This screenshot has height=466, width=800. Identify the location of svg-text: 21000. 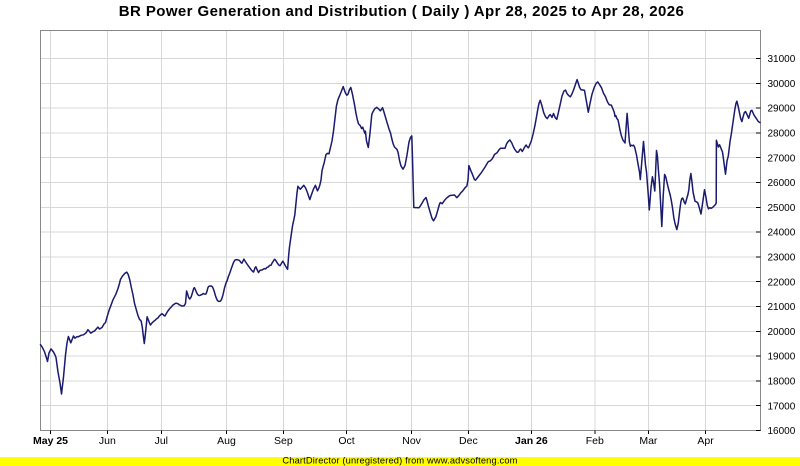
(782, 307).